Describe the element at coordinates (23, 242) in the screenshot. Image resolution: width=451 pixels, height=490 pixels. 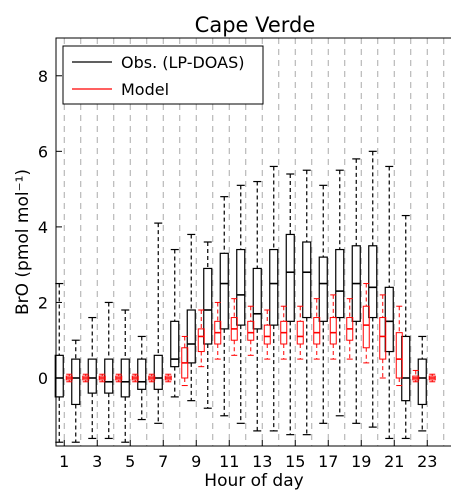
I see `y-axis-label: BrO (pmol mol⁻¹)` at that location.